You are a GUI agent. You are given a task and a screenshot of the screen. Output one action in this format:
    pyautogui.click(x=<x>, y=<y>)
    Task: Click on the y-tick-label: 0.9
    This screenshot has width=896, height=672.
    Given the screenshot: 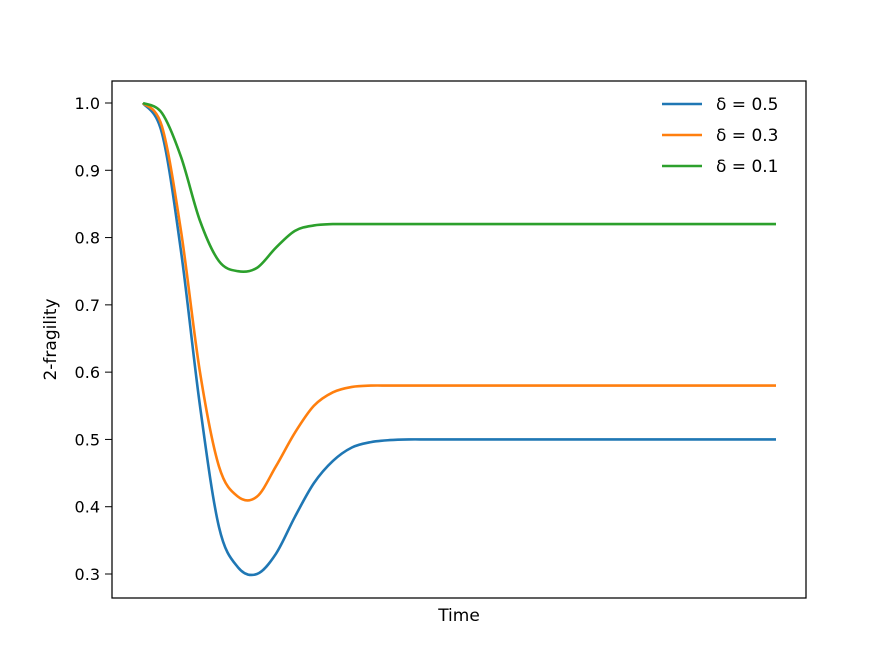 What is the action you would take?
    pyautogui.click(x=87, y=170)
    